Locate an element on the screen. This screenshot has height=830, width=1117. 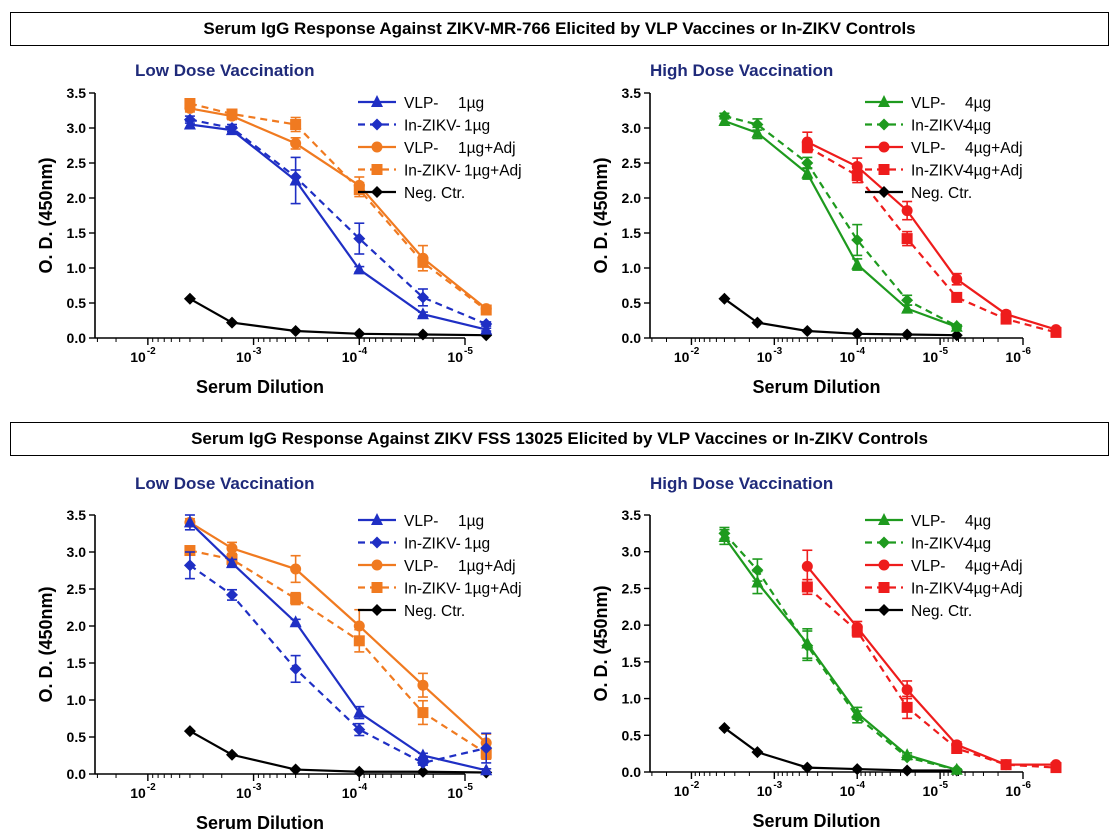
y-axis-label: O. D. (450nm) is located at coordinates (46, 644).